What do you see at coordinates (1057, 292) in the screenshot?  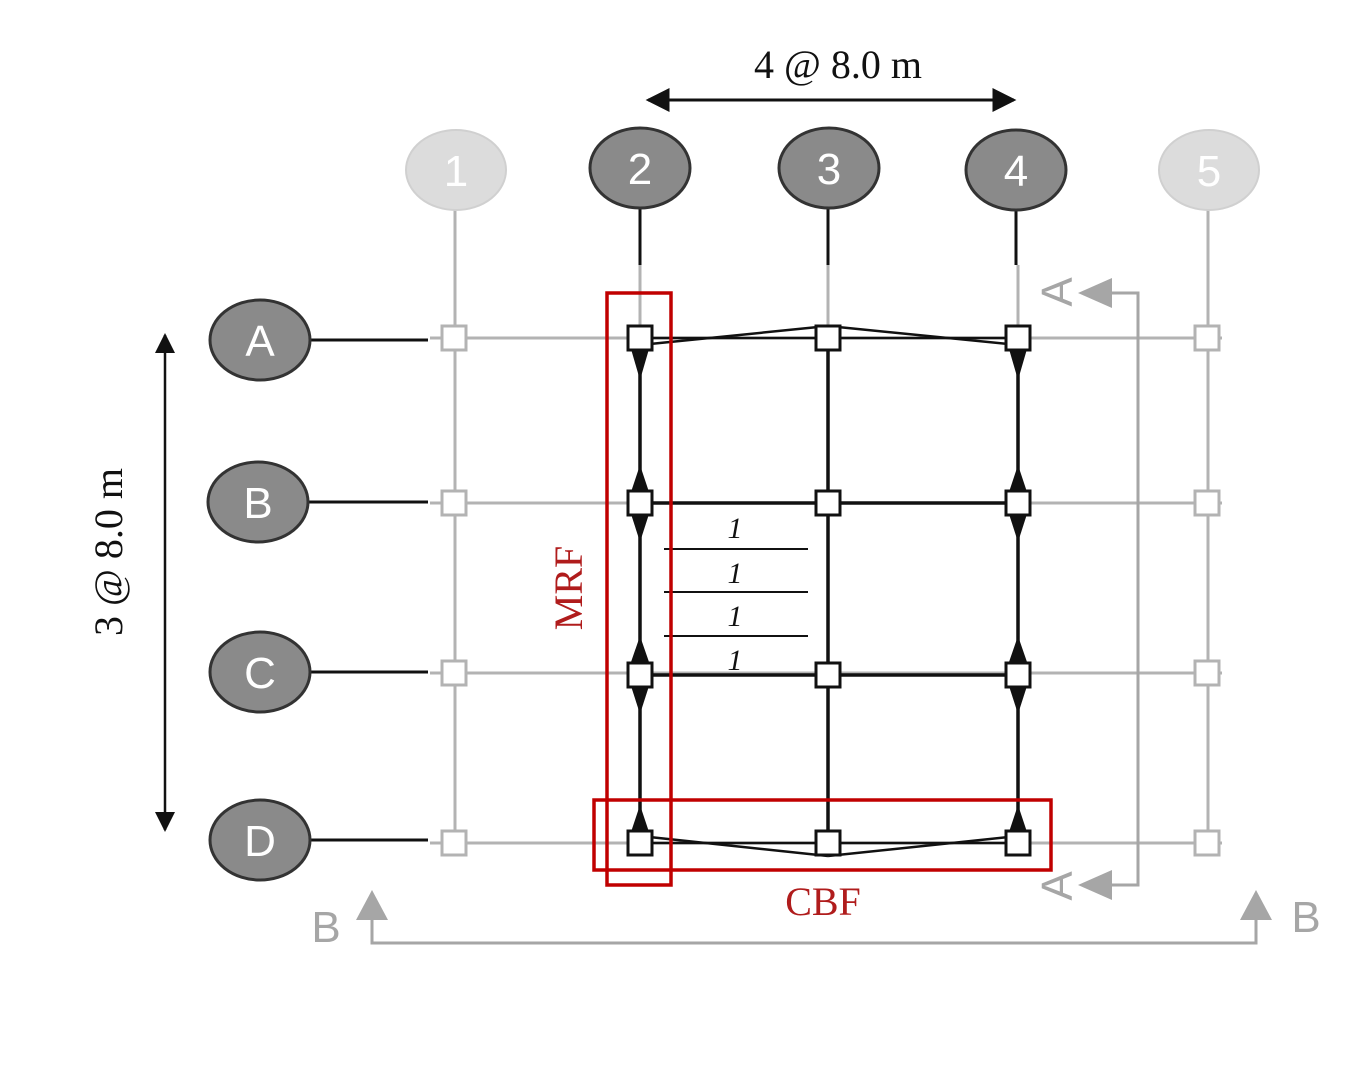 I see `section-a-top-label: A` at bounding box center [1057, 292].